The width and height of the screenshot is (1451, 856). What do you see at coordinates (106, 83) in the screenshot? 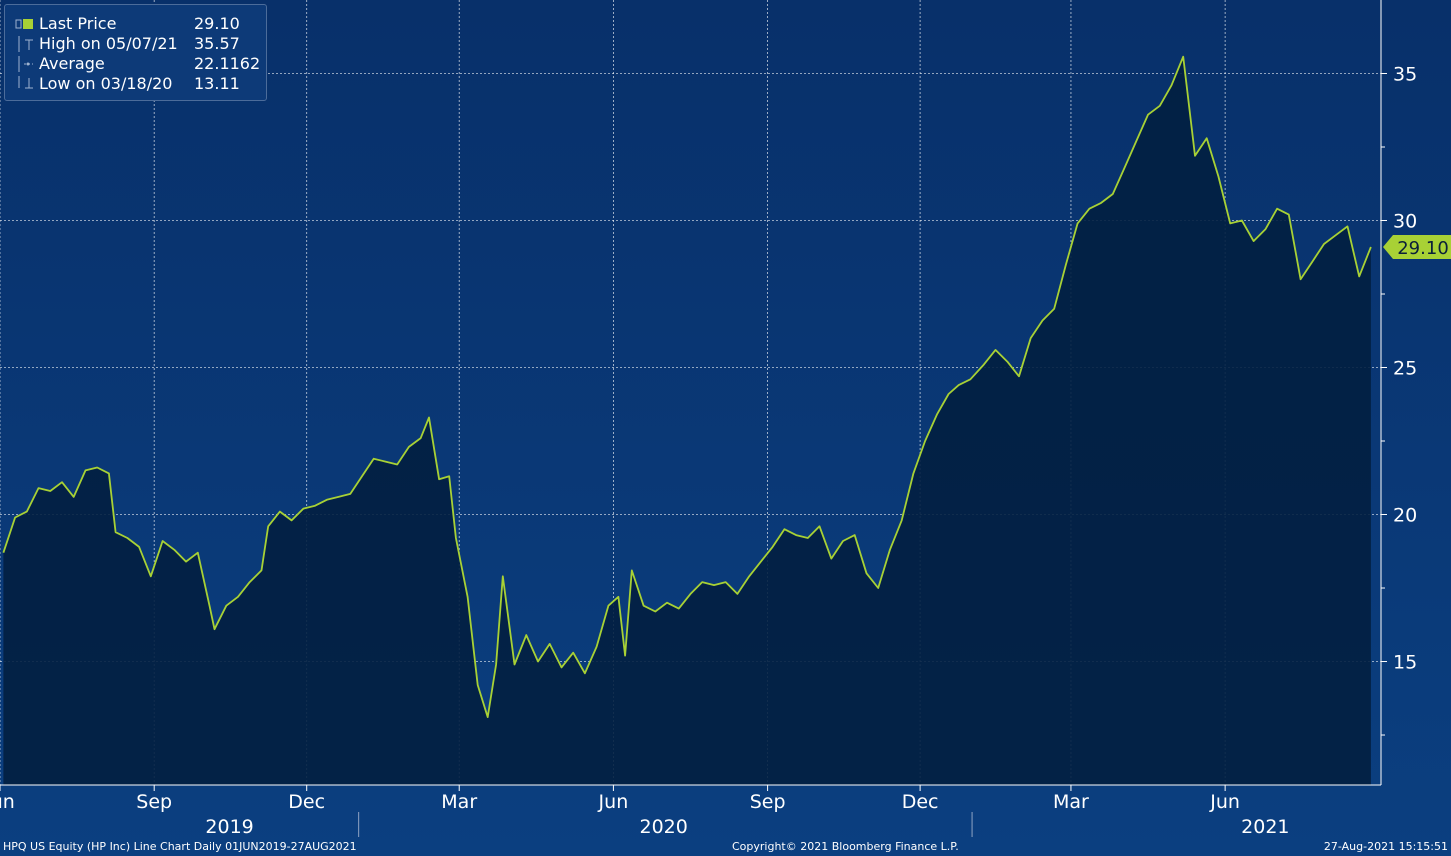
I see `legend-label: Low on 03/18/20` at bounding box center [106, 83].